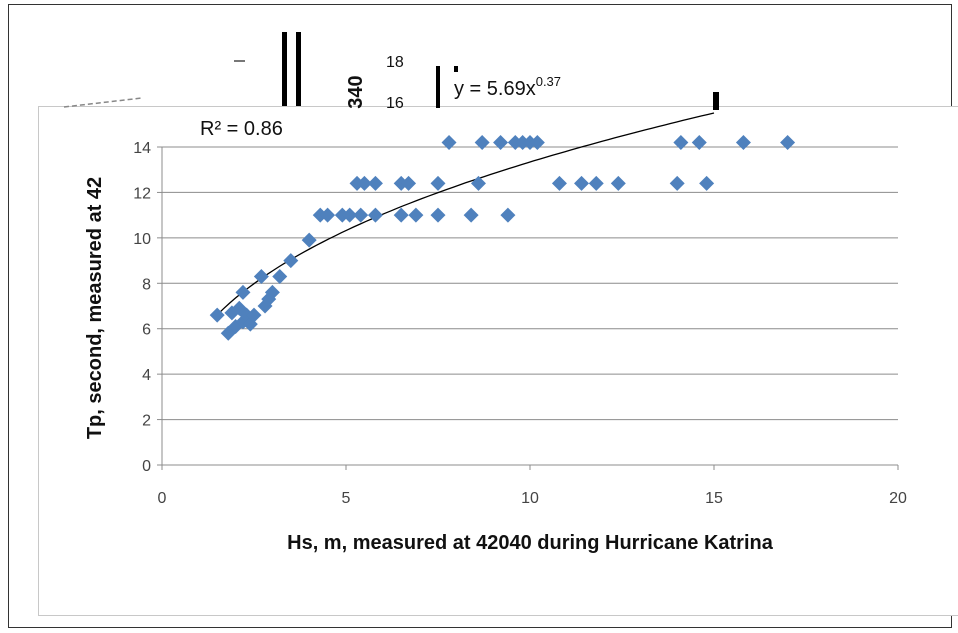 The width and height of the screenshot is (958, 633). What do you see at coordinates (146, 330) in the screenshot?
I see `y-tick-label: 6` at bounding box center [146, 330].